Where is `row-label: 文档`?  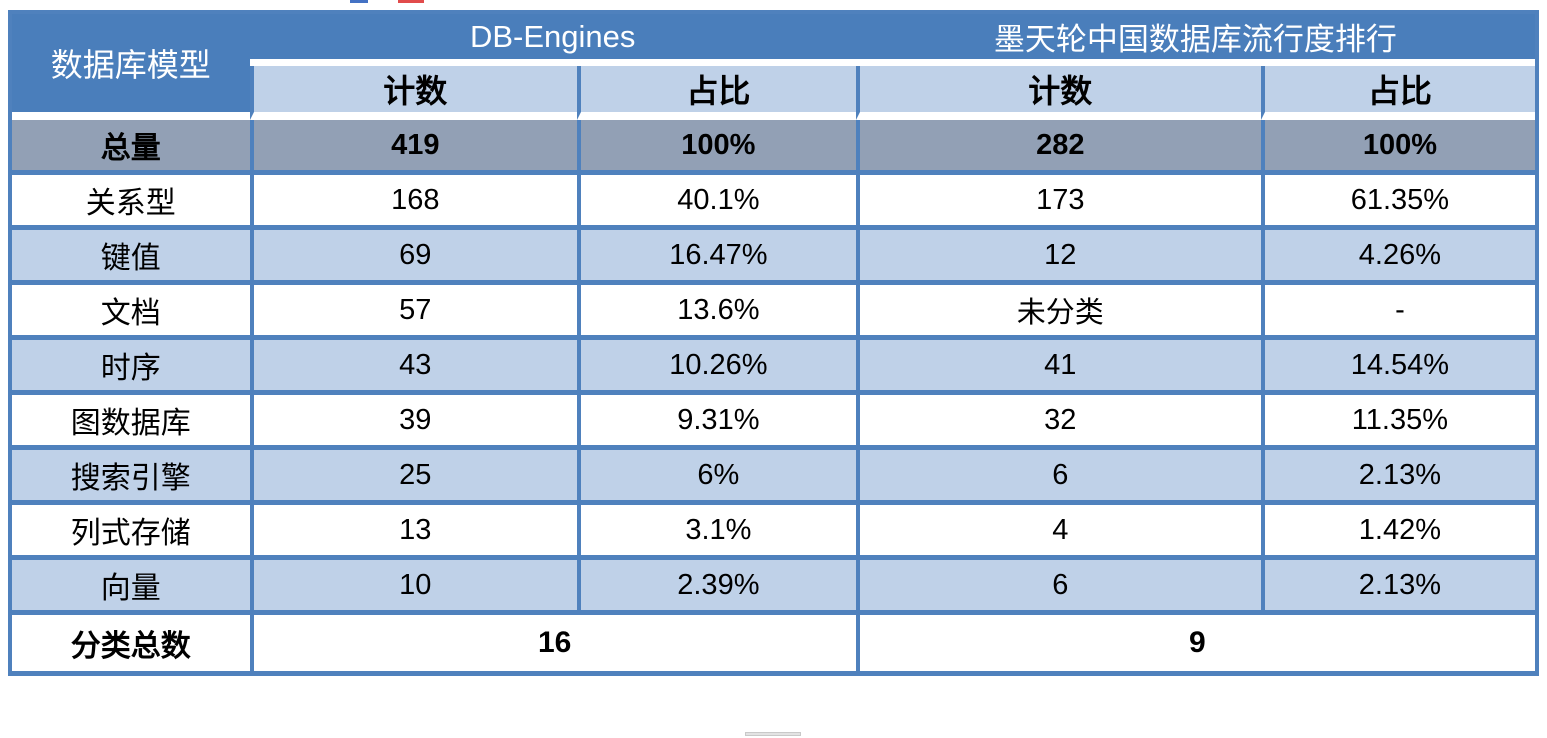
row-label: 文档 is located at coordinates (131, 312).